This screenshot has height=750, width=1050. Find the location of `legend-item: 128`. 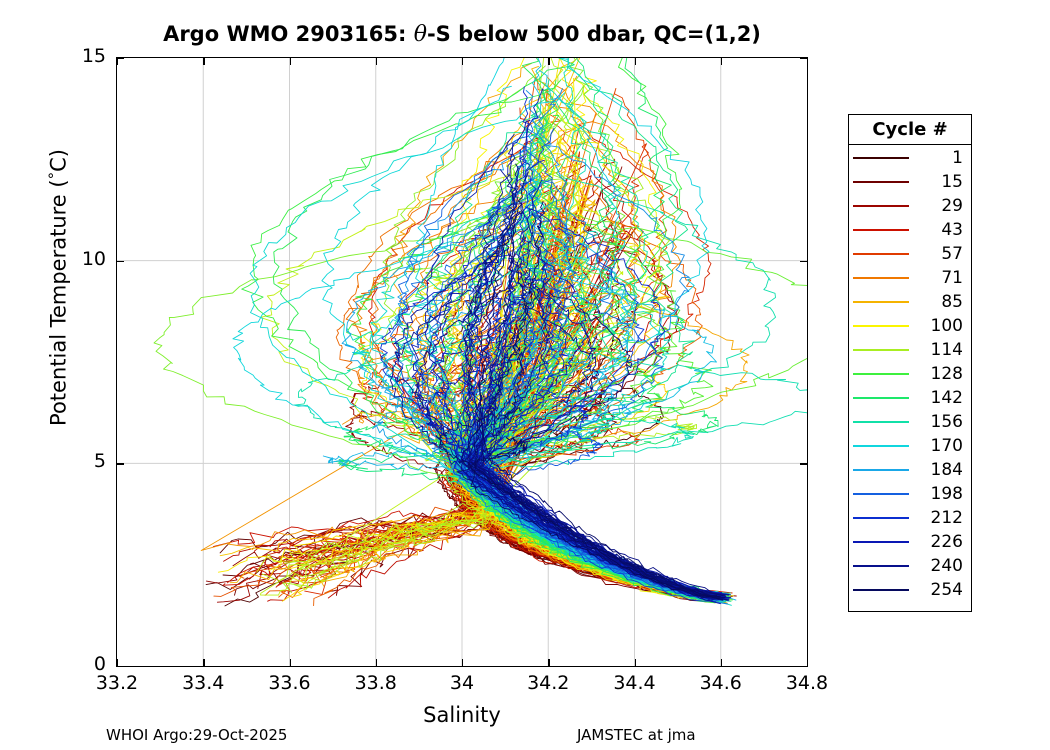

legend-item: 128 is located at coordinates (910, 374).